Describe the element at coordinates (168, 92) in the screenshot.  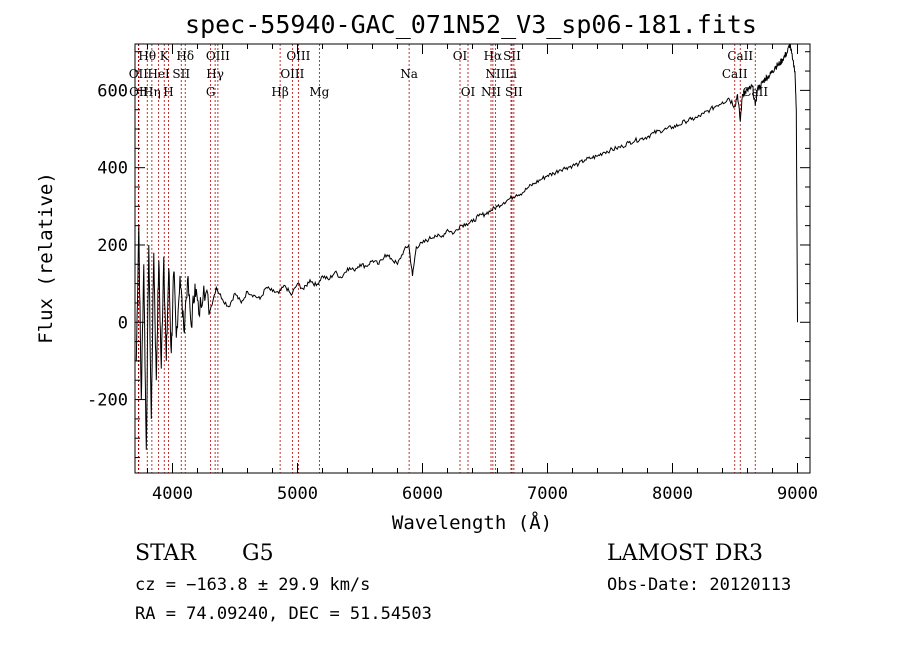
I see `marker-label-20: H` at that location.